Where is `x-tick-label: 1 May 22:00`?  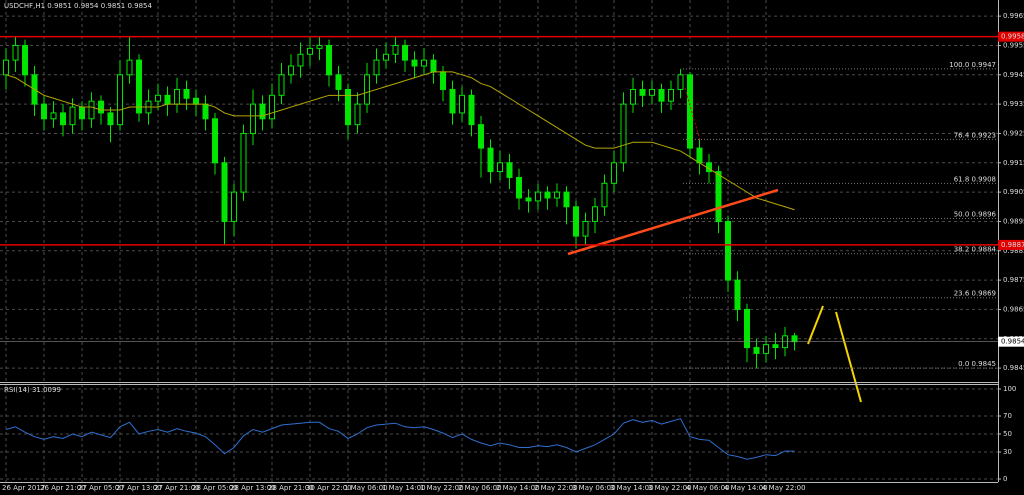
x-tick-label: 1 May 22:00 is located at coordinates (442, 488).